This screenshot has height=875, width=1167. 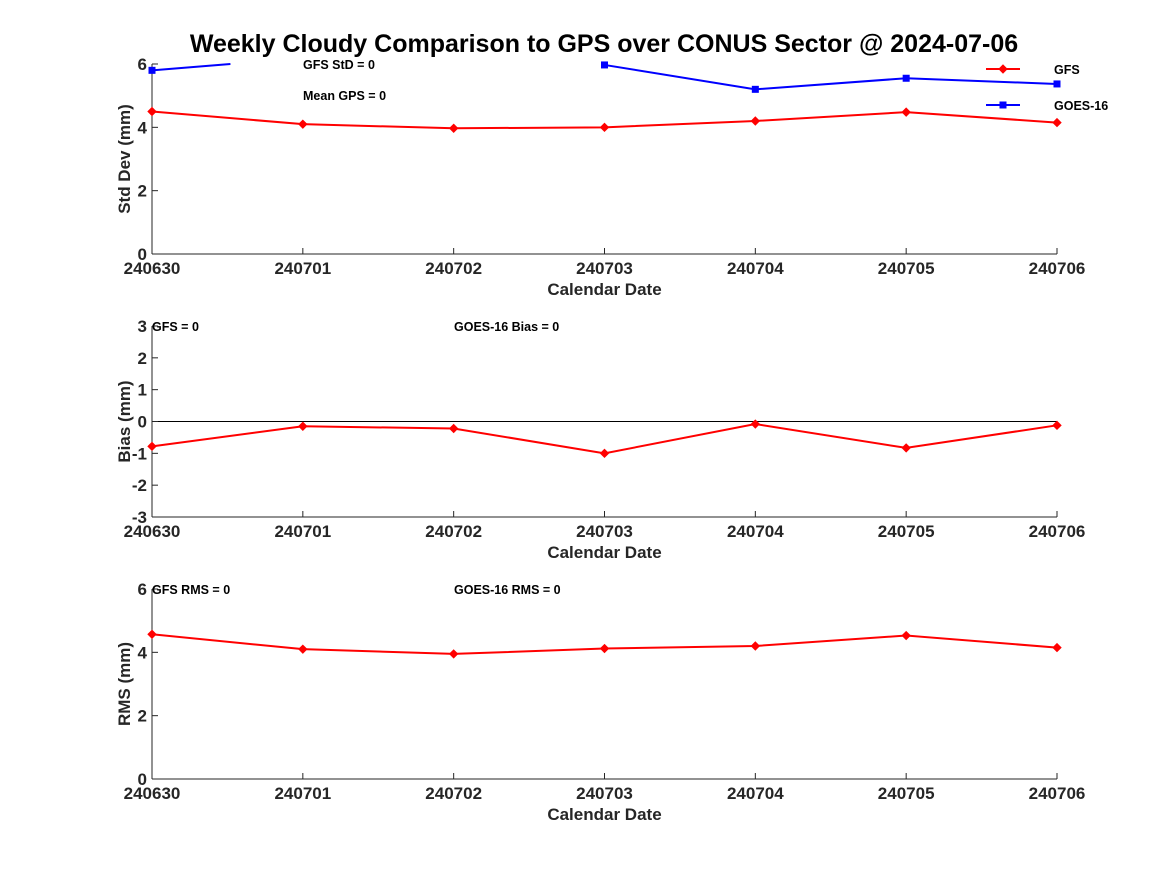 I want to click on y-tick-label: 3, so click(x=142, y=326).